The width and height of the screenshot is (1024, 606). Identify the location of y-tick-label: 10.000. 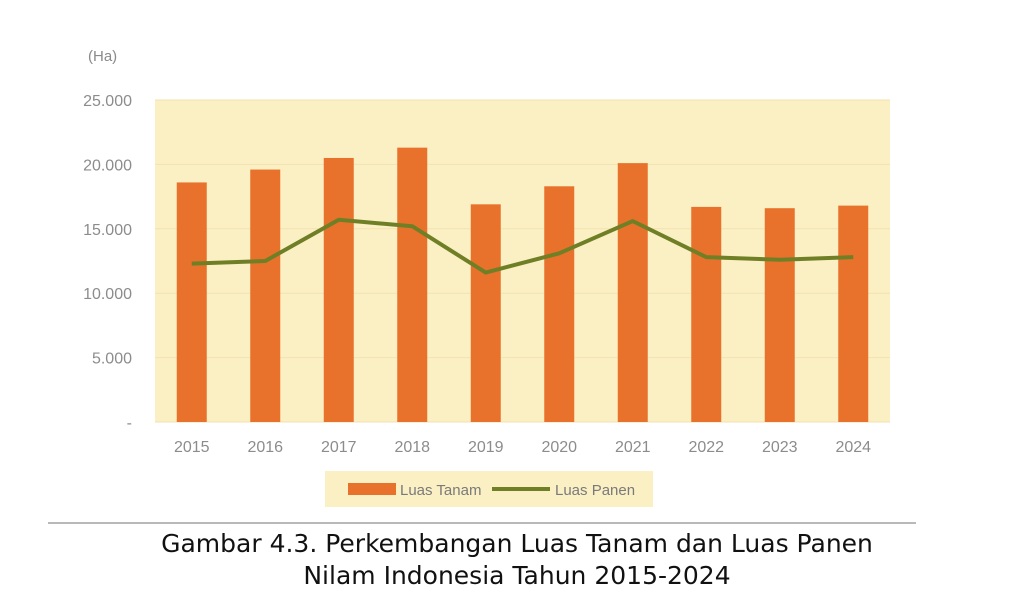
(107, 294).